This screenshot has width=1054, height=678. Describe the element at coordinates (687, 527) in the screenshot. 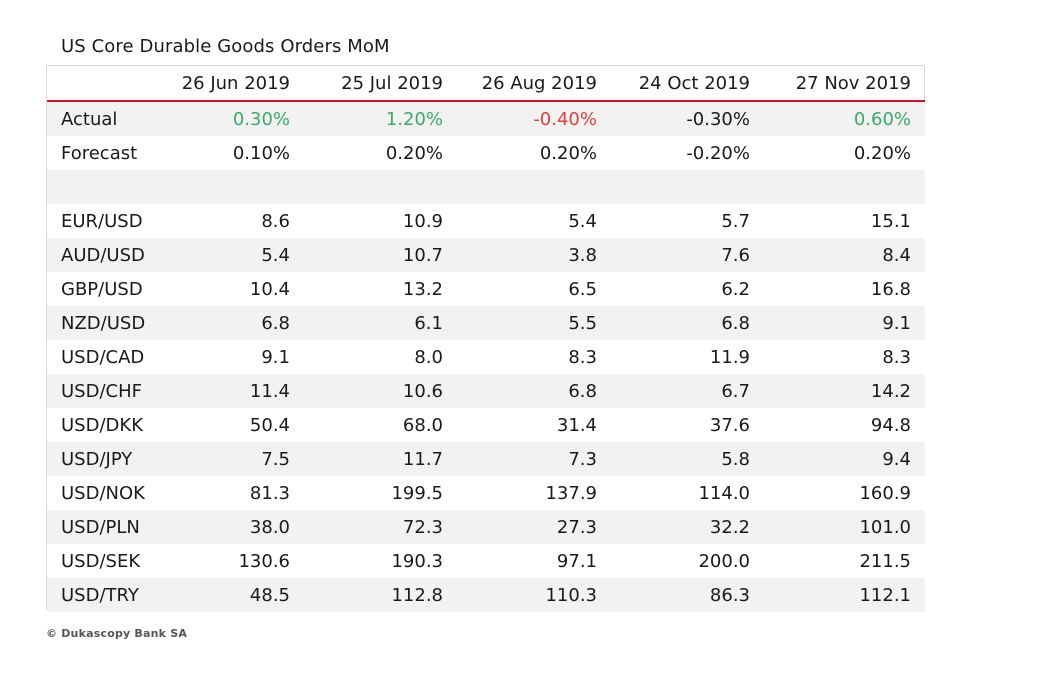

I see `table-cell: 32.2` at that location.